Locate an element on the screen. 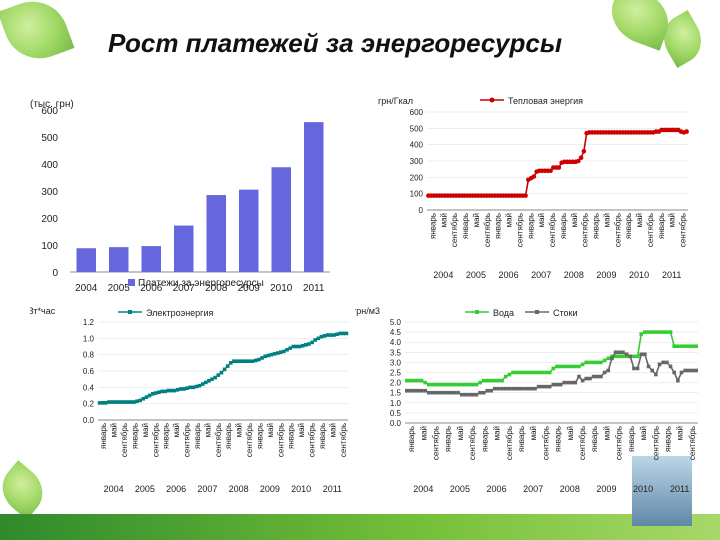 This screenshot has height=540, width=720. year-label: 2005 is located at coordinates (145, 489).